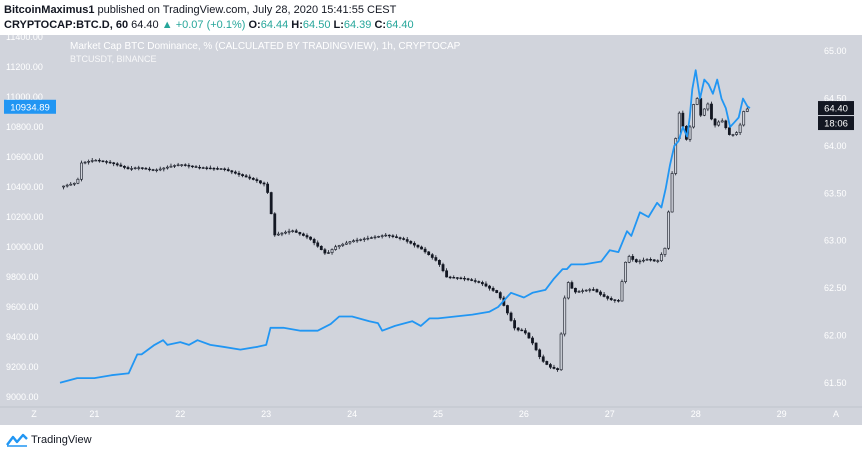 The image size is (862, 453). Describe the element at coordinates (610, 414) in the screenshot. I see `x-axis-tick: 27` at that location.